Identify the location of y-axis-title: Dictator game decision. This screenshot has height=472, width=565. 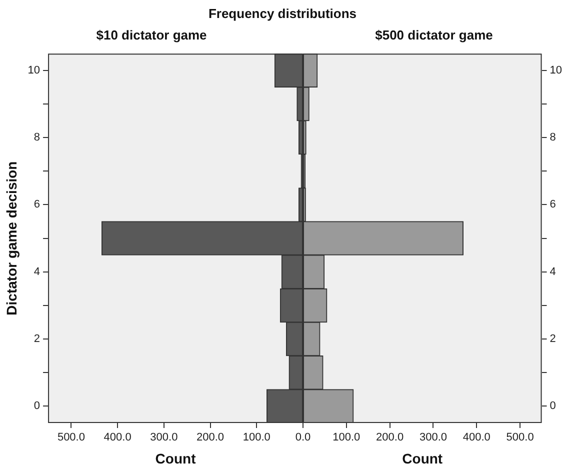
(11, 238).